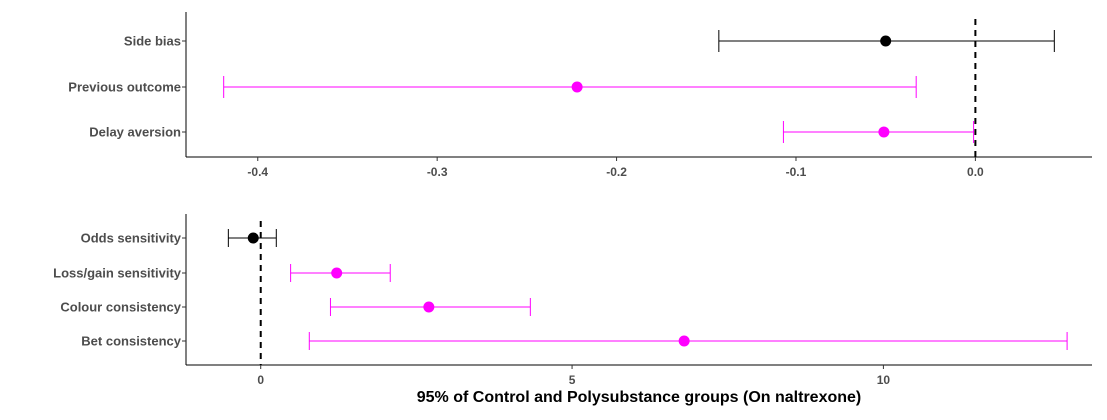  What do you see at coordinates (257, 172) in the screenshot?
I see `x-tick-label: -0.4` at bounding box center [257, 172].